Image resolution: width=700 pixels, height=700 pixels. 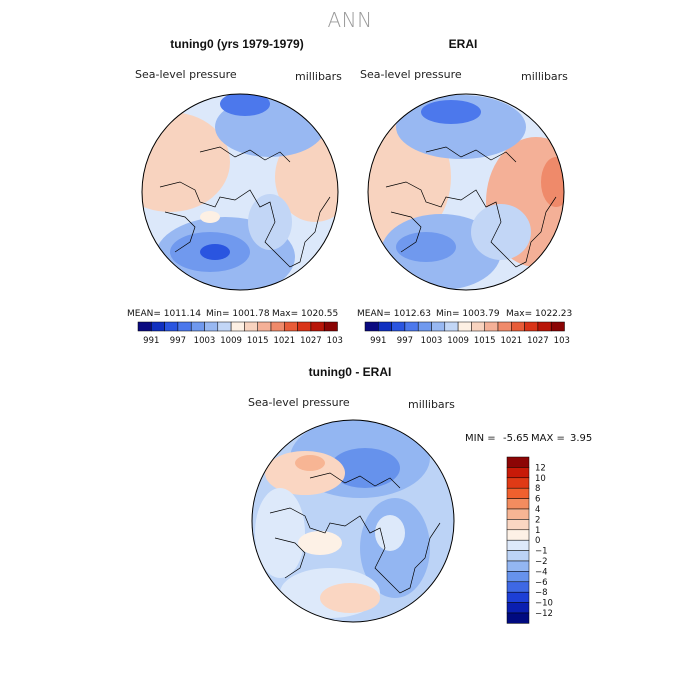 What do you see at coordinates (240, 333) in the screenshot?
I see `colorbar-model: 991 997 1003 1009 1015 1021 1027 1033` at bounding box center [240, 333].